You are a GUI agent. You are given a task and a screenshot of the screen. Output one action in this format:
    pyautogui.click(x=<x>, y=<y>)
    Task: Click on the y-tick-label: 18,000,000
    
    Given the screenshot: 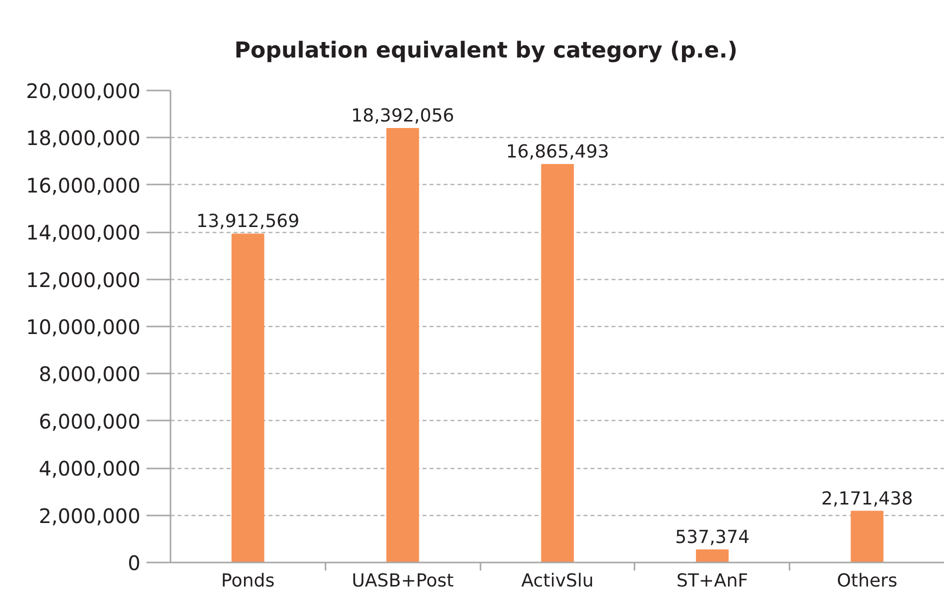 What is the action you would take?
    pyautogui.click(x=83, y=138)
    